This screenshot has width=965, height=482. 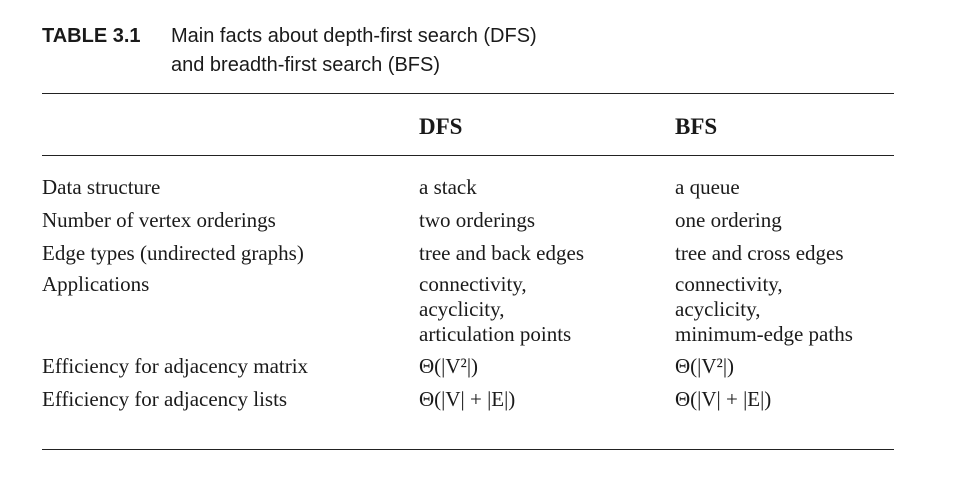 What do you see at coordinates (547, 399) in the screenshot?
I see `dfs-cell: Θ(|V| + |E|)` at bounding box center [547, 399].